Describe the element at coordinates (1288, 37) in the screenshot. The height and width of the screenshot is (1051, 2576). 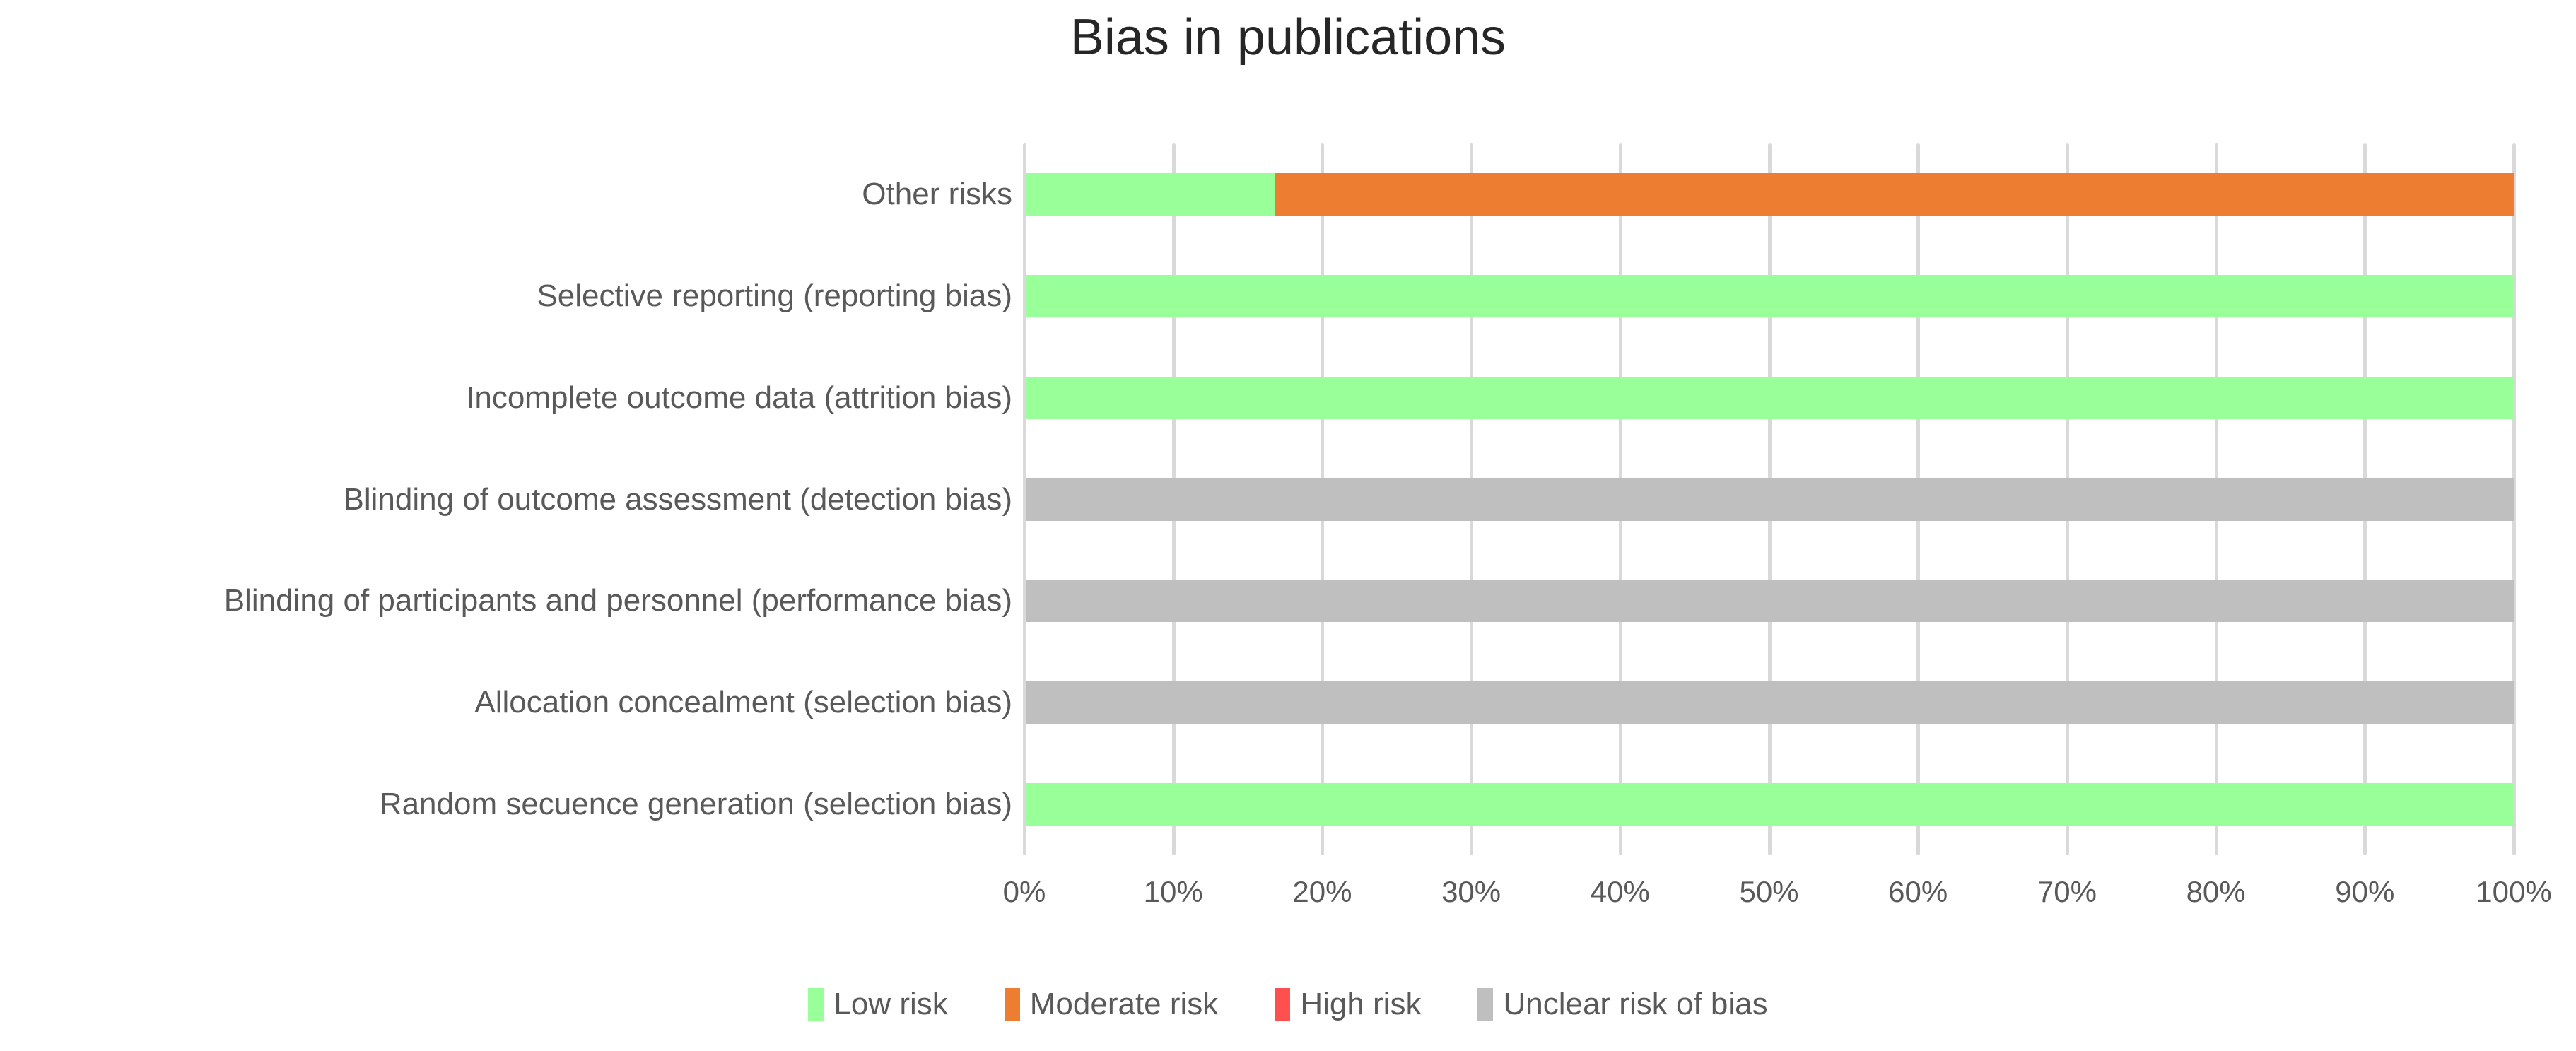
I see `chart-title: Bias in publications` at that location.